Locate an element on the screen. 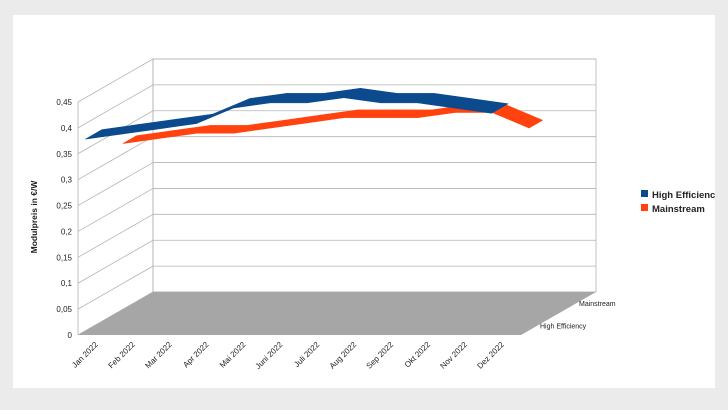  floor-panel is located at coordinates (337, 313).